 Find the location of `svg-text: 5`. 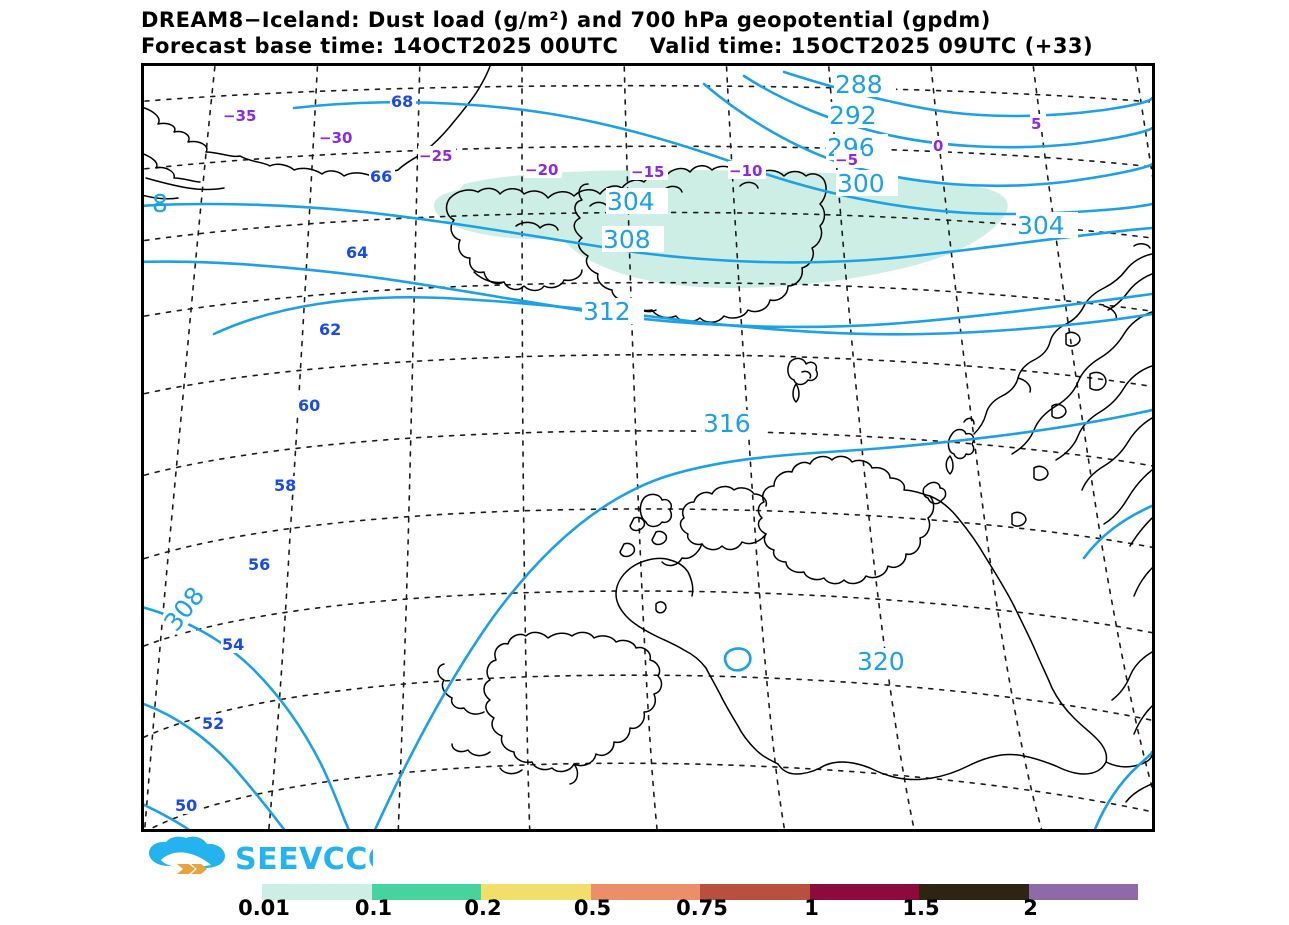

svg-text: 5 is located at coordinates (1036, 124).